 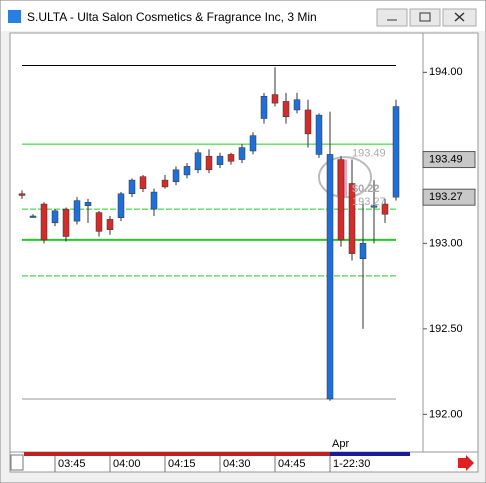 I want to click on x-tick-label: 03:45, so click(x=72, y=464).